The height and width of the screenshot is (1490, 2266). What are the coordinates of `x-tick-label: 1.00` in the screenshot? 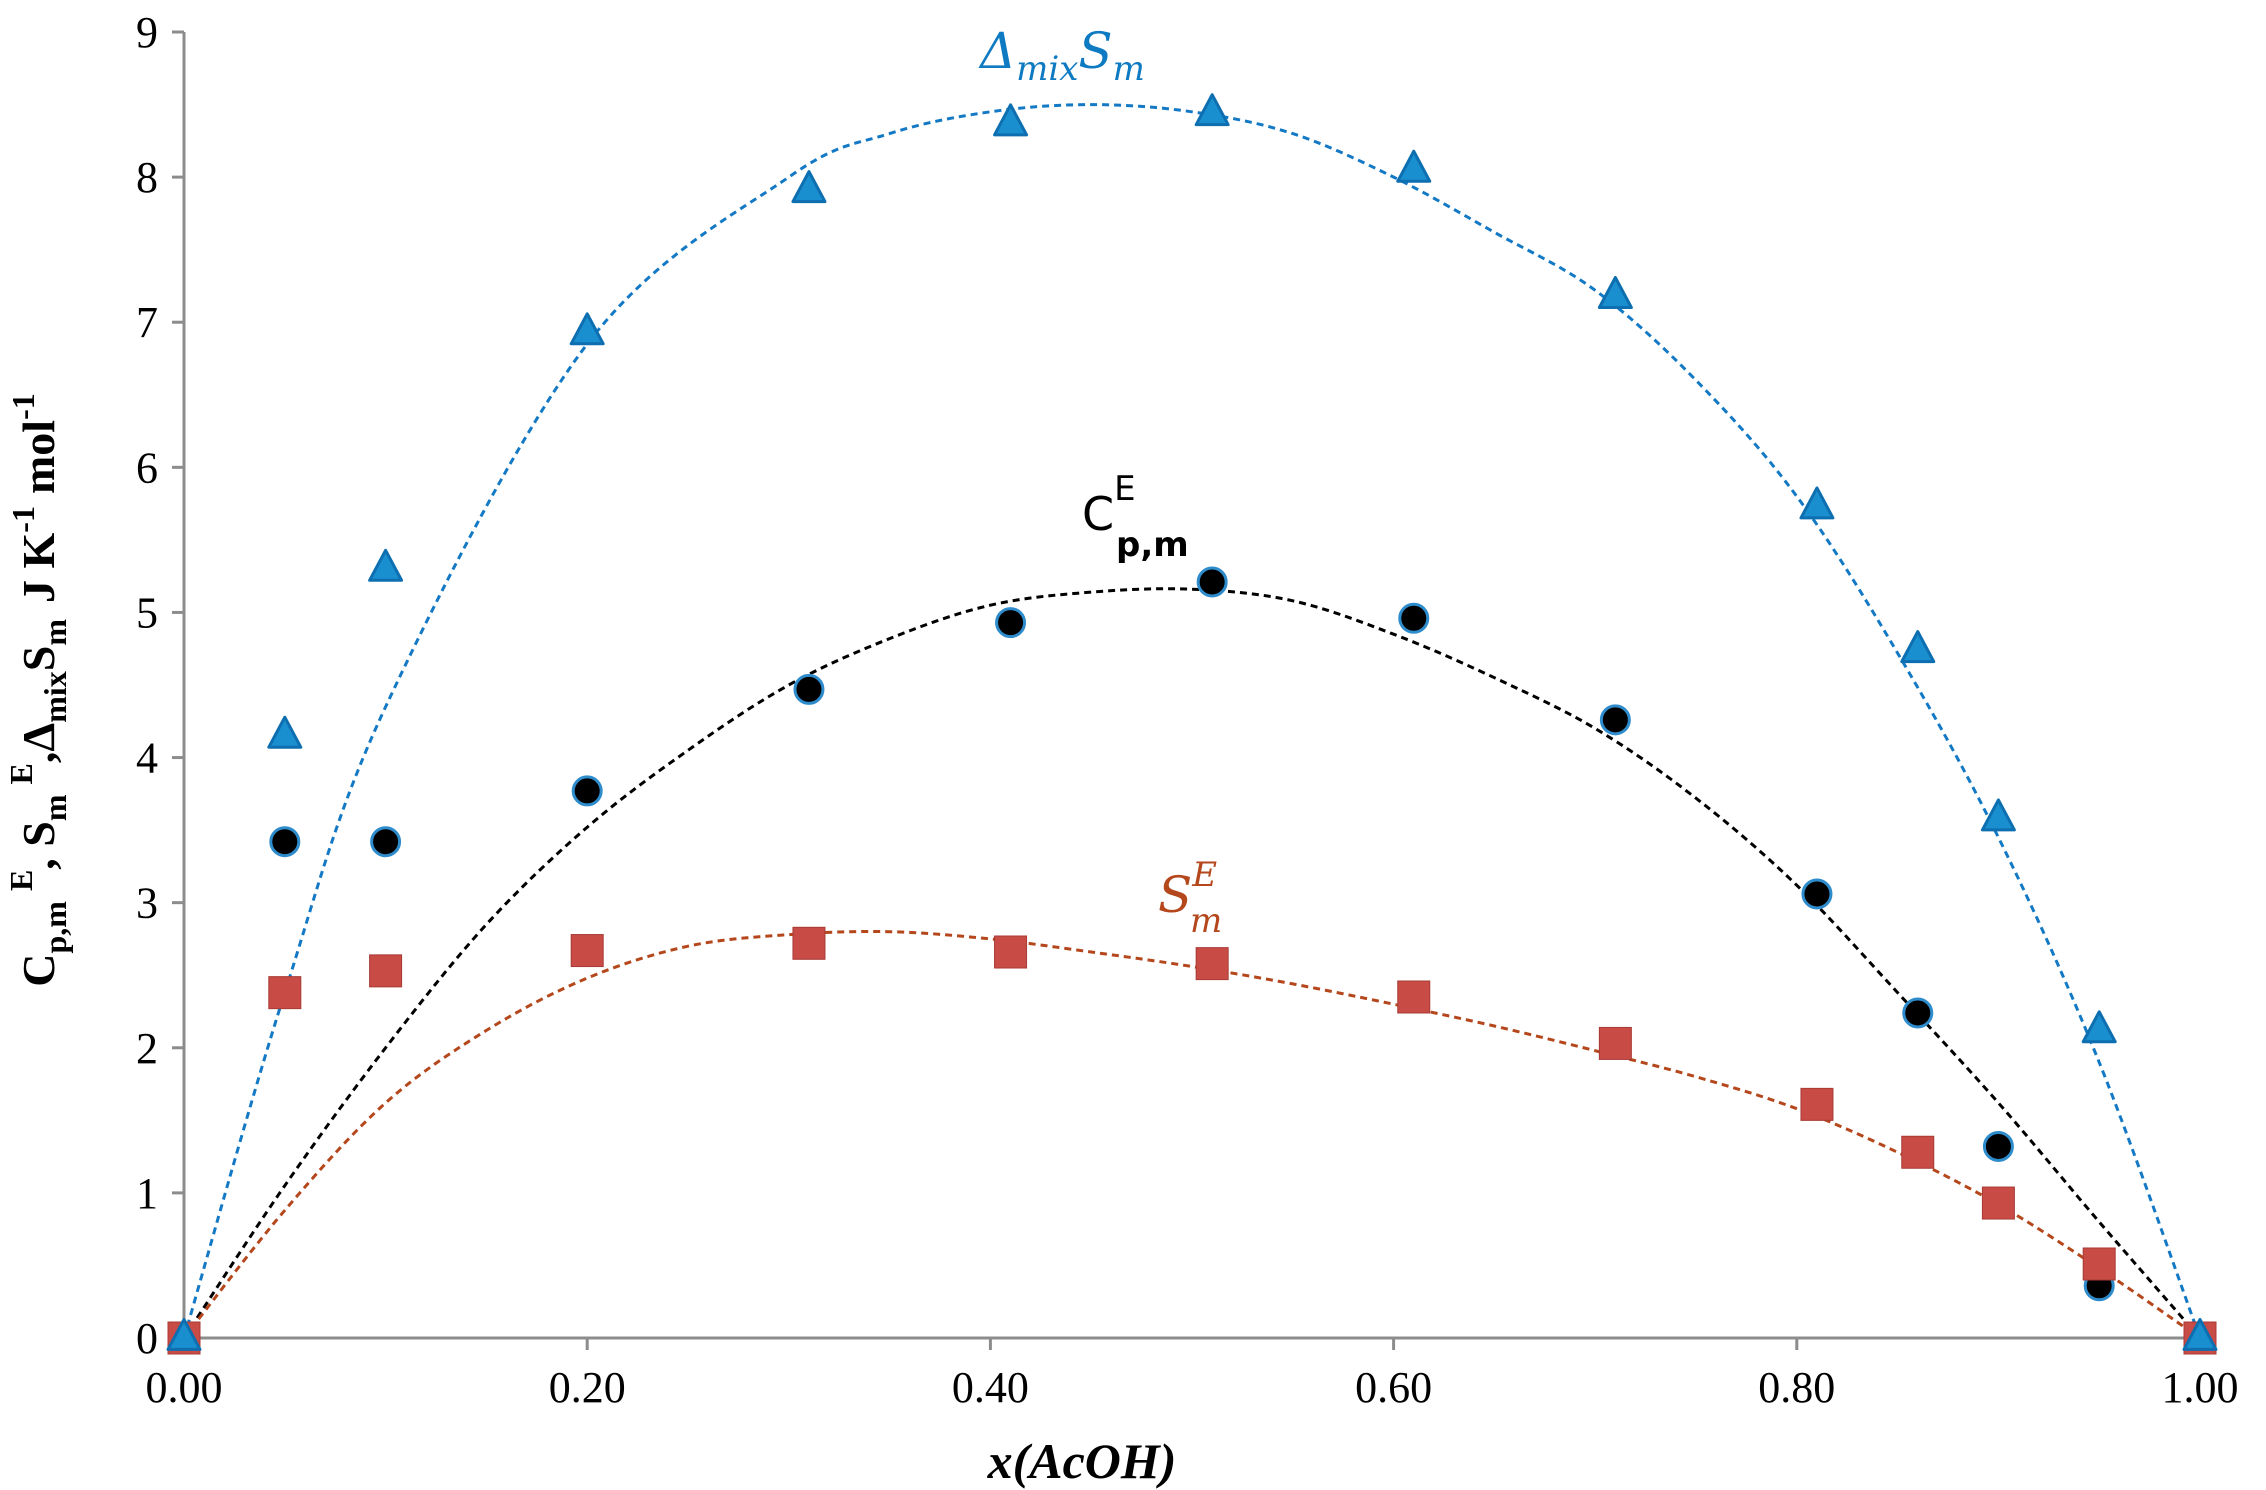 It's located at (2200, 1387).